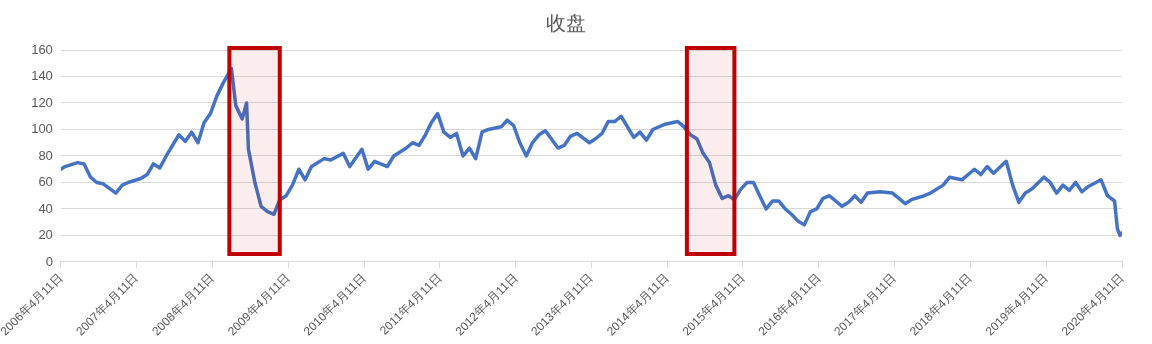  I want to click on chart-title: 收盘, so click(566, 22).